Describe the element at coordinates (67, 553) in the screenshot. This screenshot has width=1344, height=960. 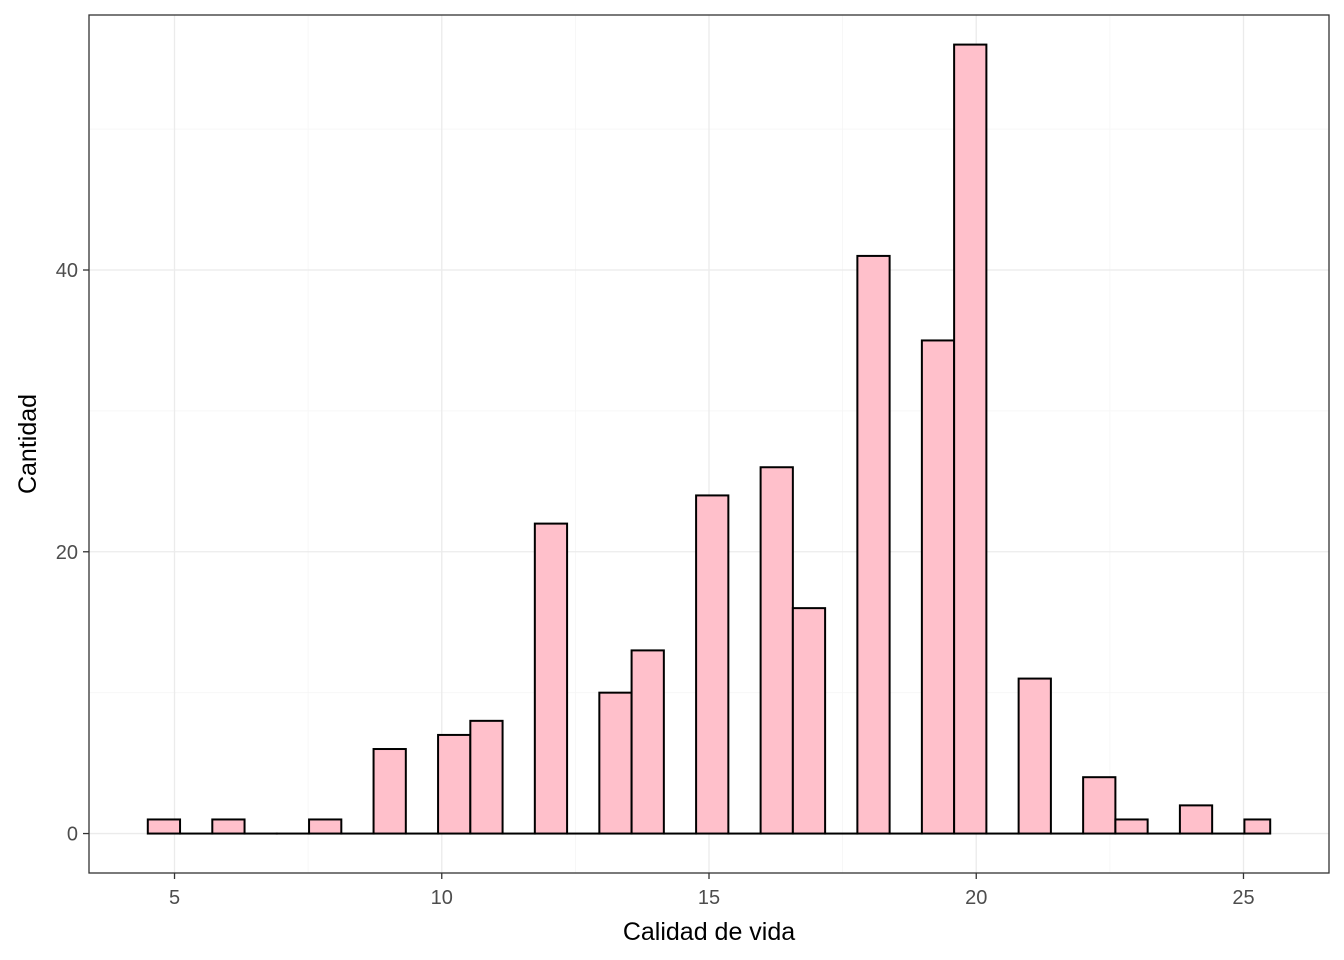
I see `y-tick-label: 20` at that location.